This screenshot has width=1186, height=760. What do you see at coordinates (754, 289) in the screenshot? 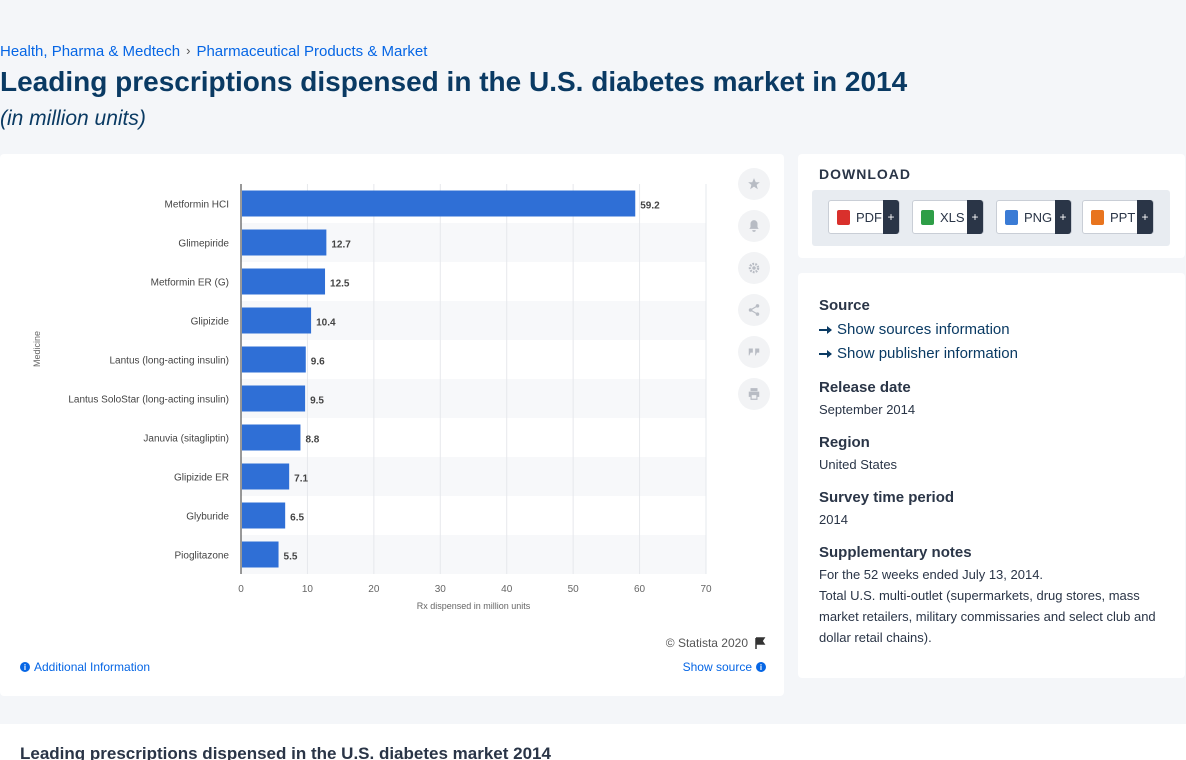
I see `chart-tools` at bounding box center [754, 289].